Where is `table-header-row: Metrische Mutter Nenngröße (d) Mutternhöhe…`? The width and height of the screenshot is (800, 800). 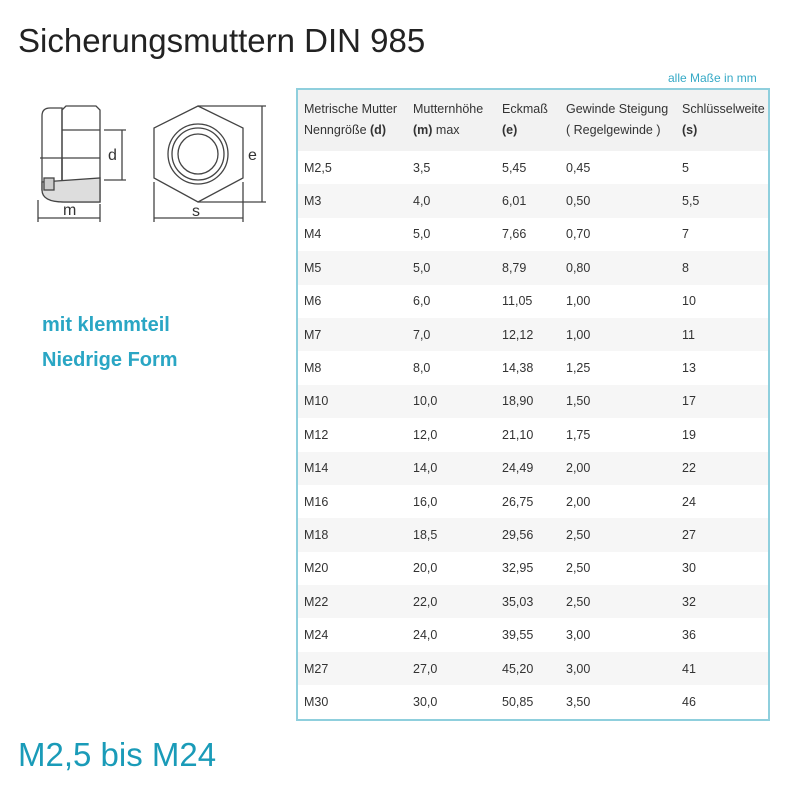
table-header-row: Metrische Mutter Nenngröße (d) Mutternhöhe… is located at coordinates (533, 120).